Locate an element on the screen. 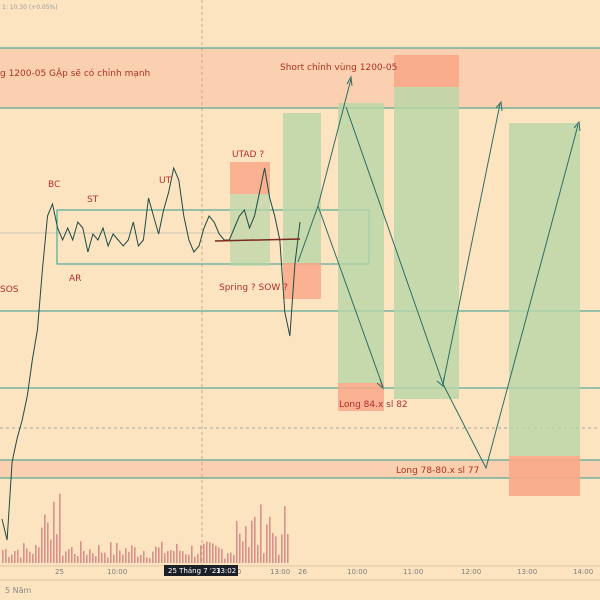  label-short: Short chỉnh vùng 1200-05 is located at coordinates (338, 67).